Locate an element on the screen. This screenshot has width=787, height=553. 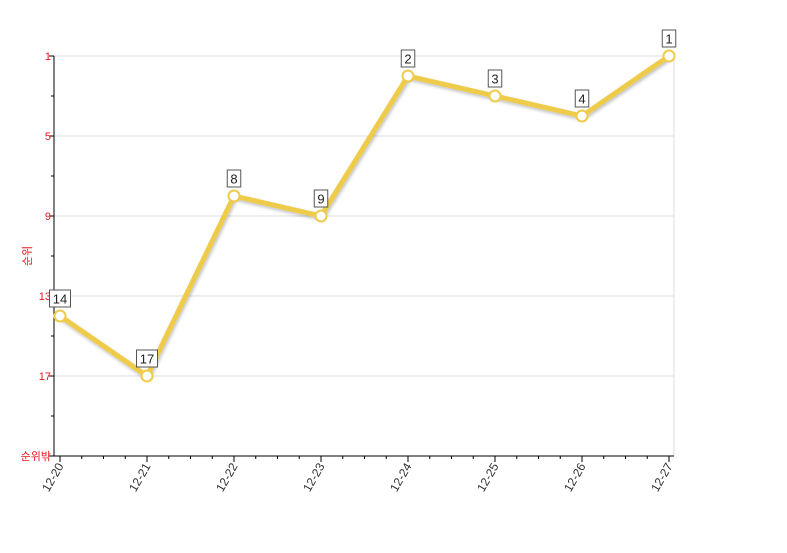
data-label: 1 is located at coordinates (668, 39).